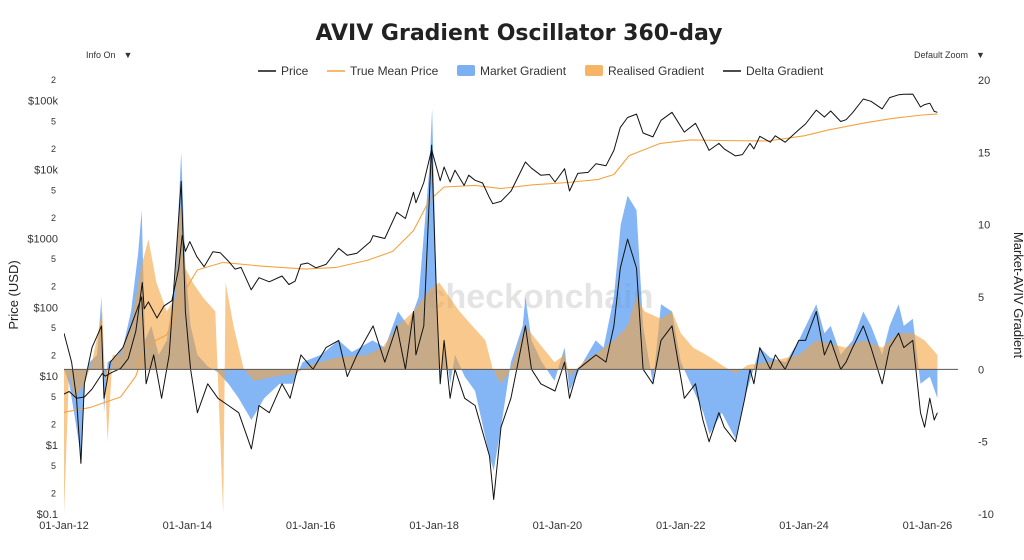 This screenshot has height=560, width=1024. I want to click on x-tick-label: 01-Jan-16, so click(311, 526).